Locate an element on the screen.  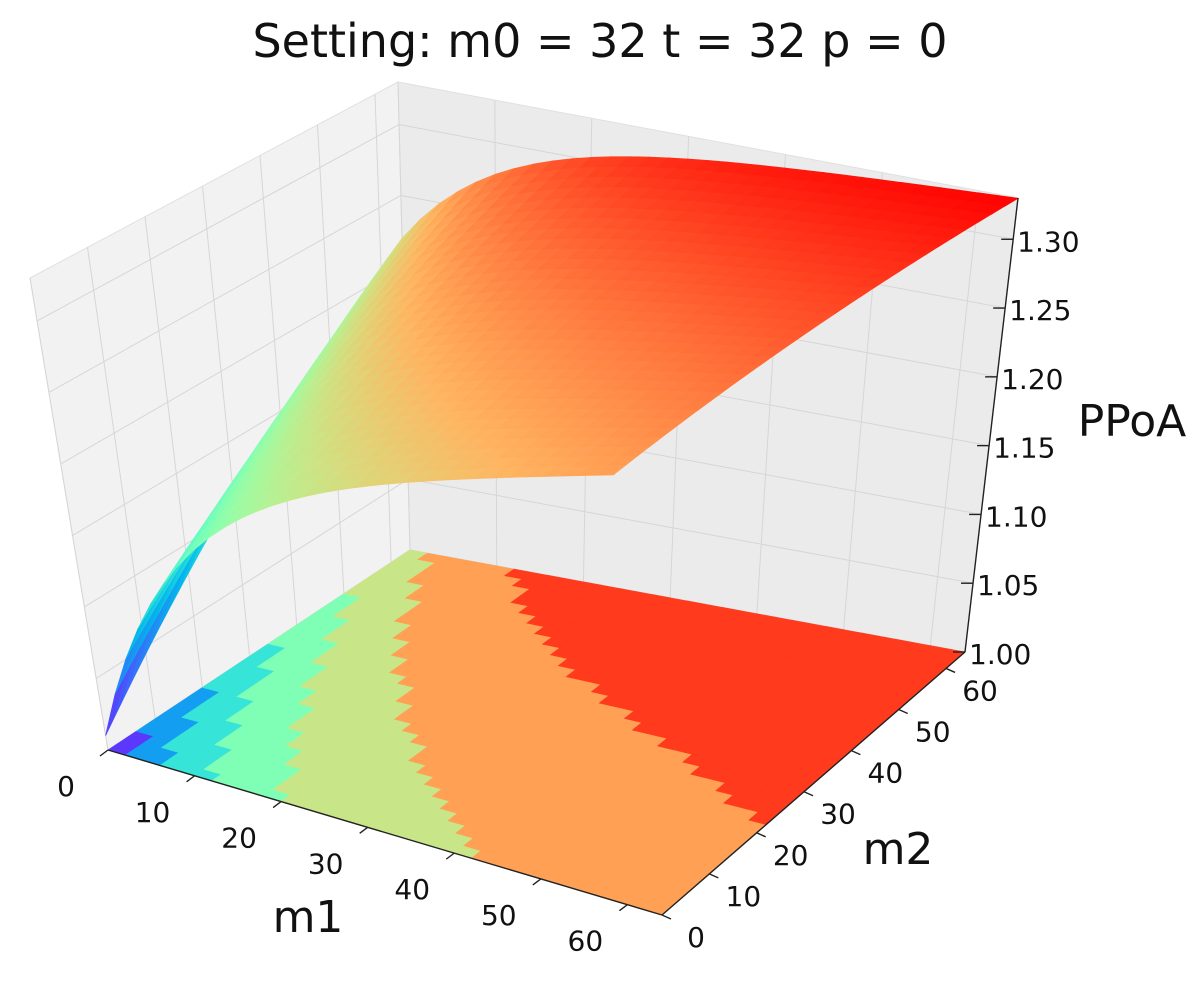
x-tick-label: 10 is located at coordinates (153, 812).